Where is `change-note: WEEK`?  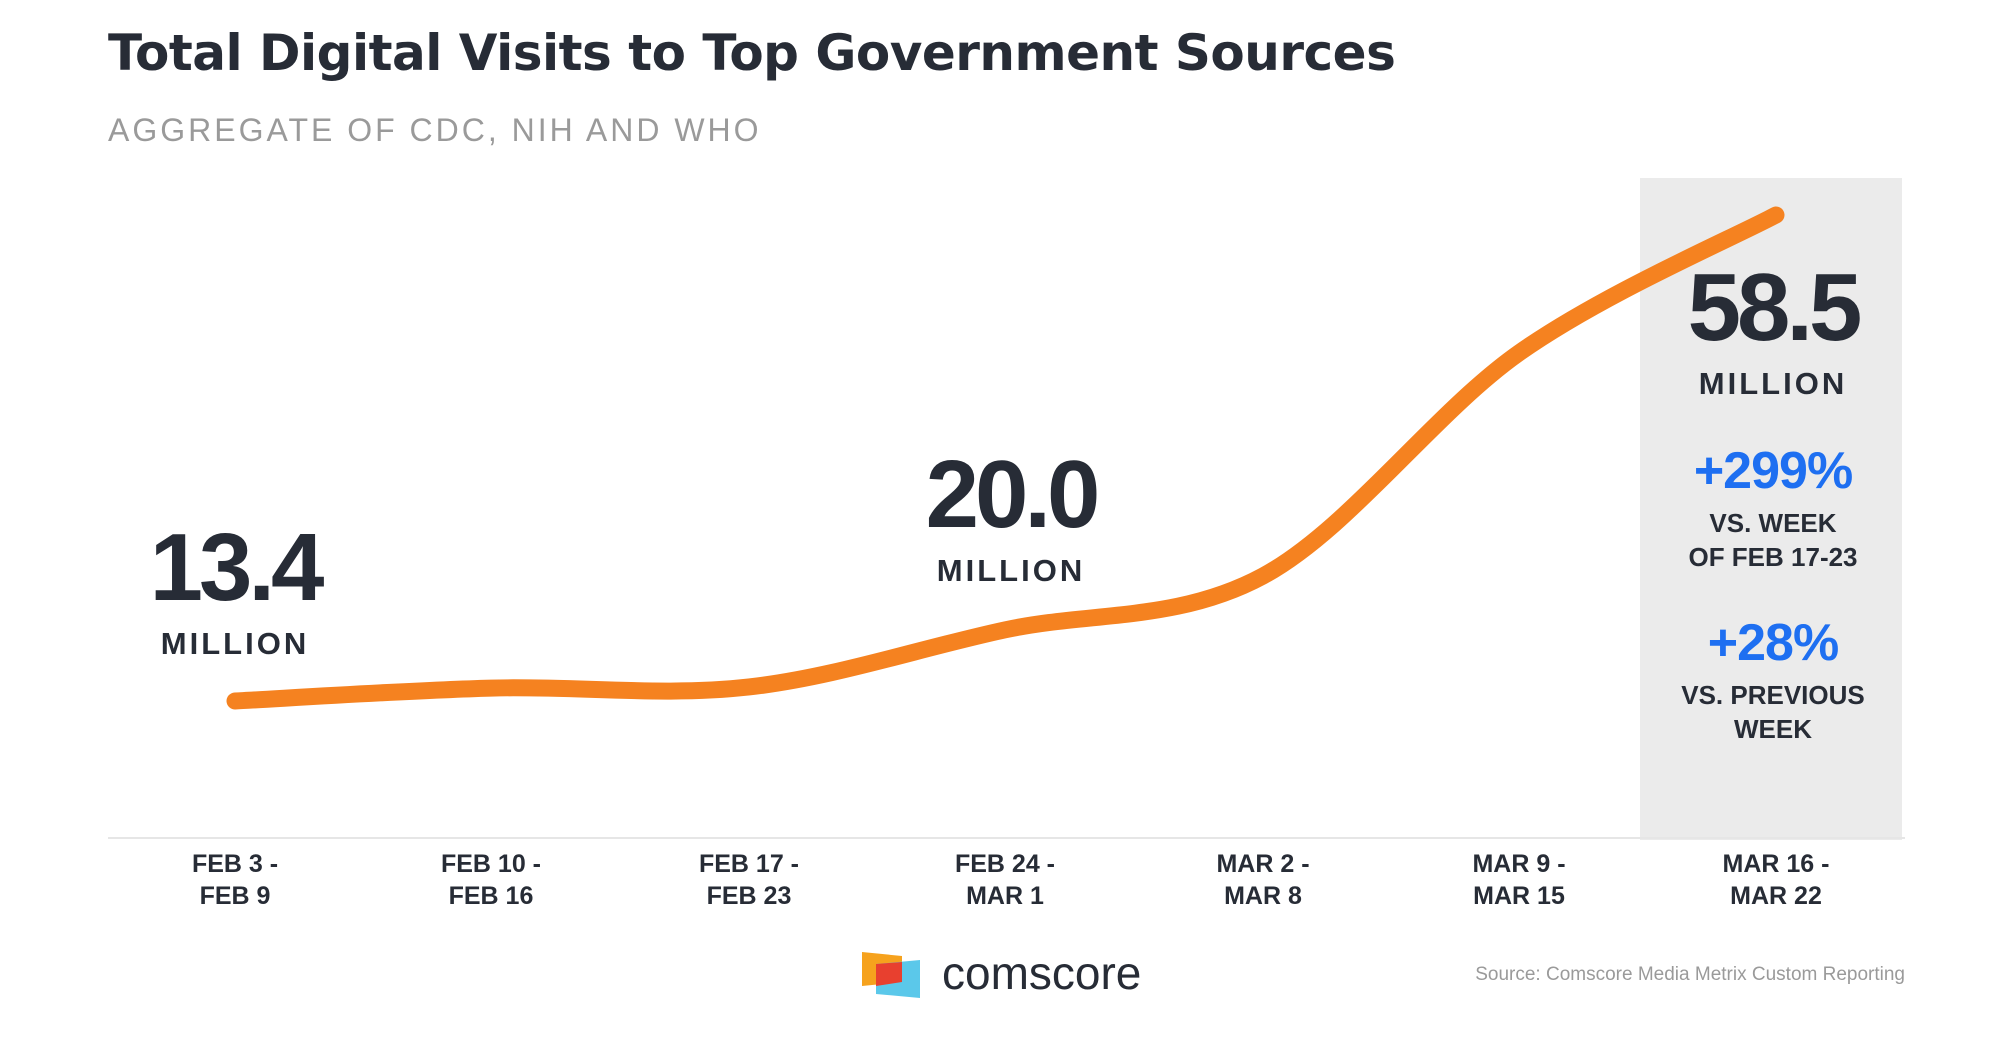 change-note: WEEK is located at coordinates (1773, 729).